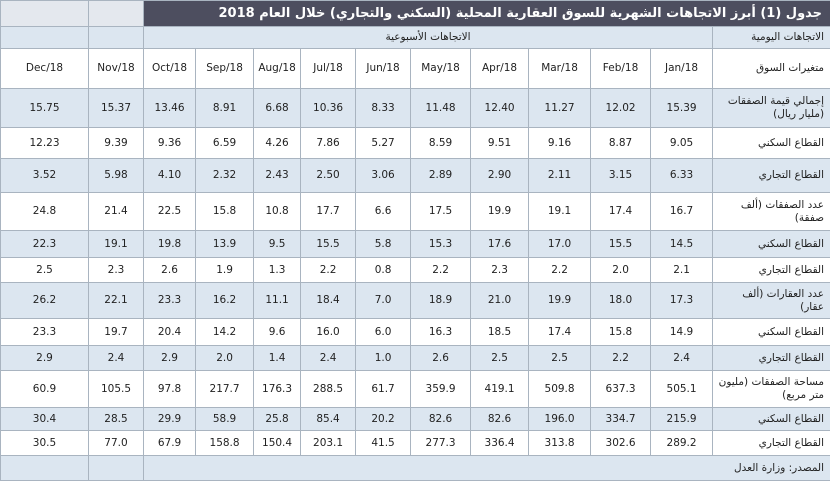 The width and height of the screenshot is (830, 481). Describe the element at coordinates (328, 108) in the screenshot. I see `value-cell: 10.36` at that location.